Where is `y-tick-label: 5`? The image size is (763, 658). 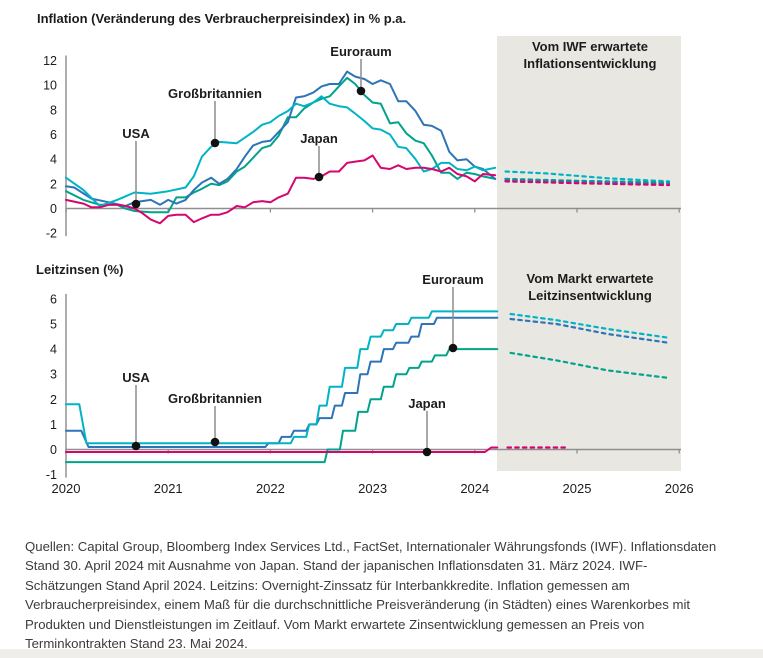
y-tick-label: 5 is located at coordinates (53, 325).